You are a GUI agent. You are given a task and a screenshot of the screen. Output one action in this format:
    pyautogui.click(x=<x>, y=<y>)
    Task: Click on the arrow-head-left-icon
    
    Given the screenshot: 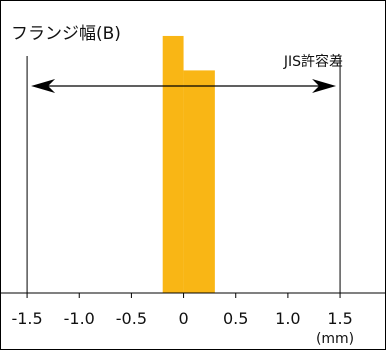 What is the action you would take?
    pyautogui.click(x=43, y=86)
    